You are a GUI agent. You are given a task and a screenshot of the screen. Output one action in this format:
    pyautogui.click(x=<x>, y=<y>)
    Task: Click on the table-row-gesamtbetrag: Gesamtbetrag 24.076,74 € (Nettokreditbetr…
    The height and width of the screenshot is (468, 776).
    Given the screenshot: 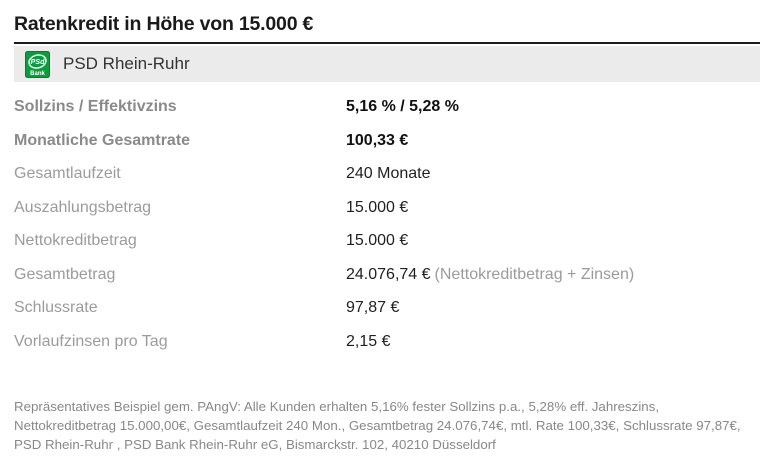 What is the action you would take?
    pyautogui.click(x=387, y=275)
    